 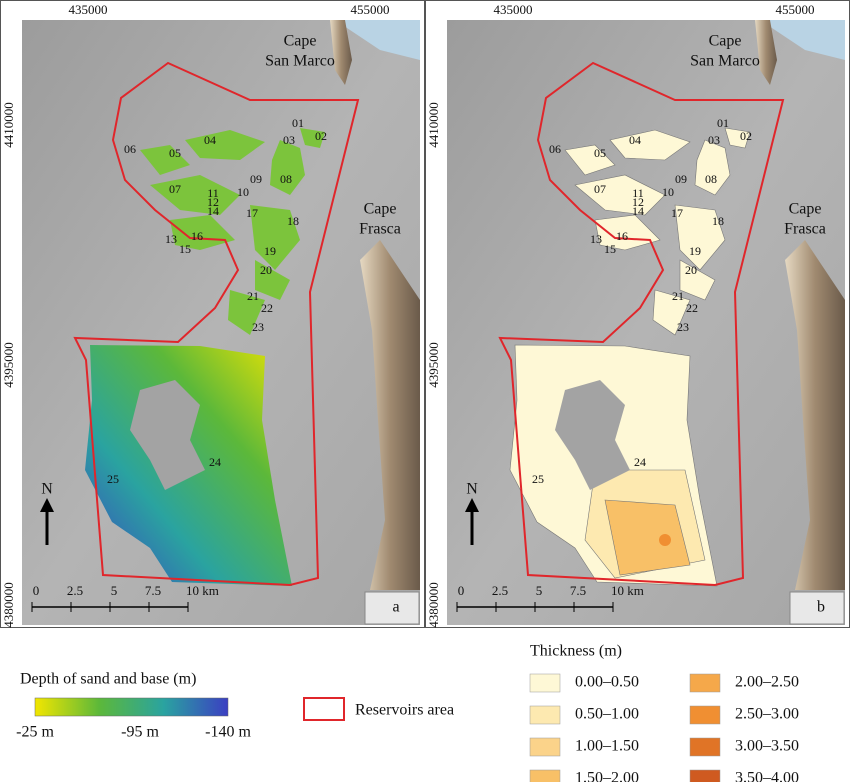 I want to click on scale-label: 2.5, so click(x=75, y=590).